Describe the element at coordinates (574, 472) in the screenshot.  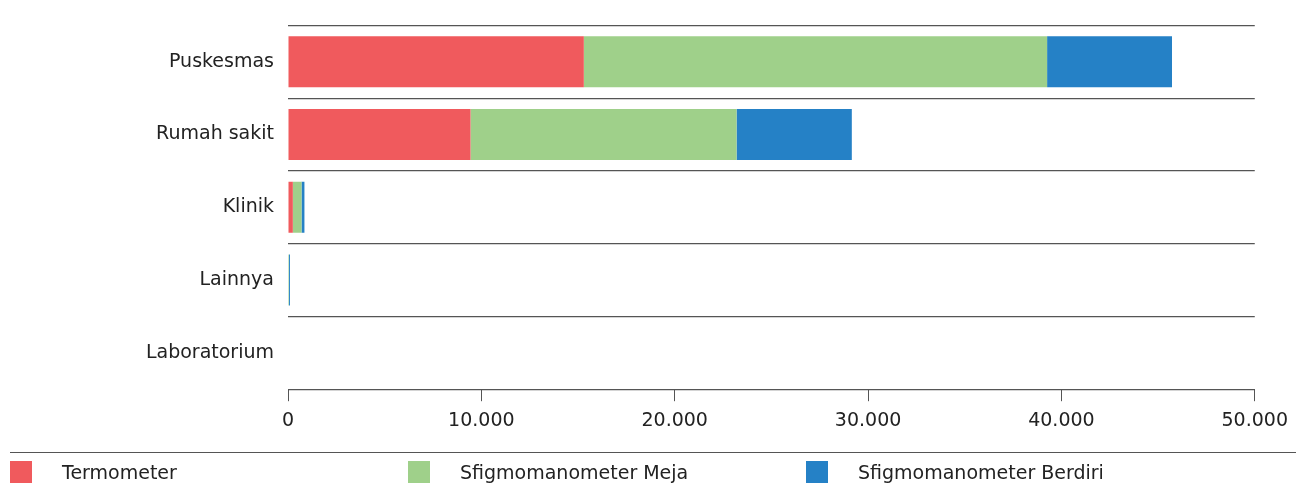
I see `legend-label: Sfigmomanometer Meja` at that location.